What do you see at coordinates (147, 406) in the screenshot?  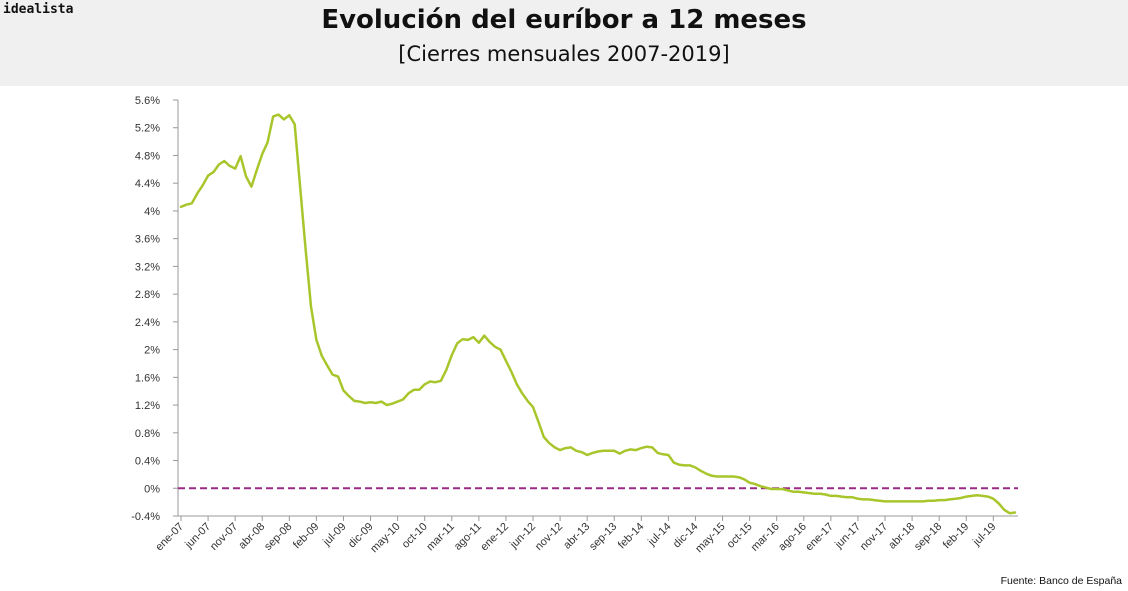 I see `y-tick-label: 1.2%` at bounding box center [147, 406].